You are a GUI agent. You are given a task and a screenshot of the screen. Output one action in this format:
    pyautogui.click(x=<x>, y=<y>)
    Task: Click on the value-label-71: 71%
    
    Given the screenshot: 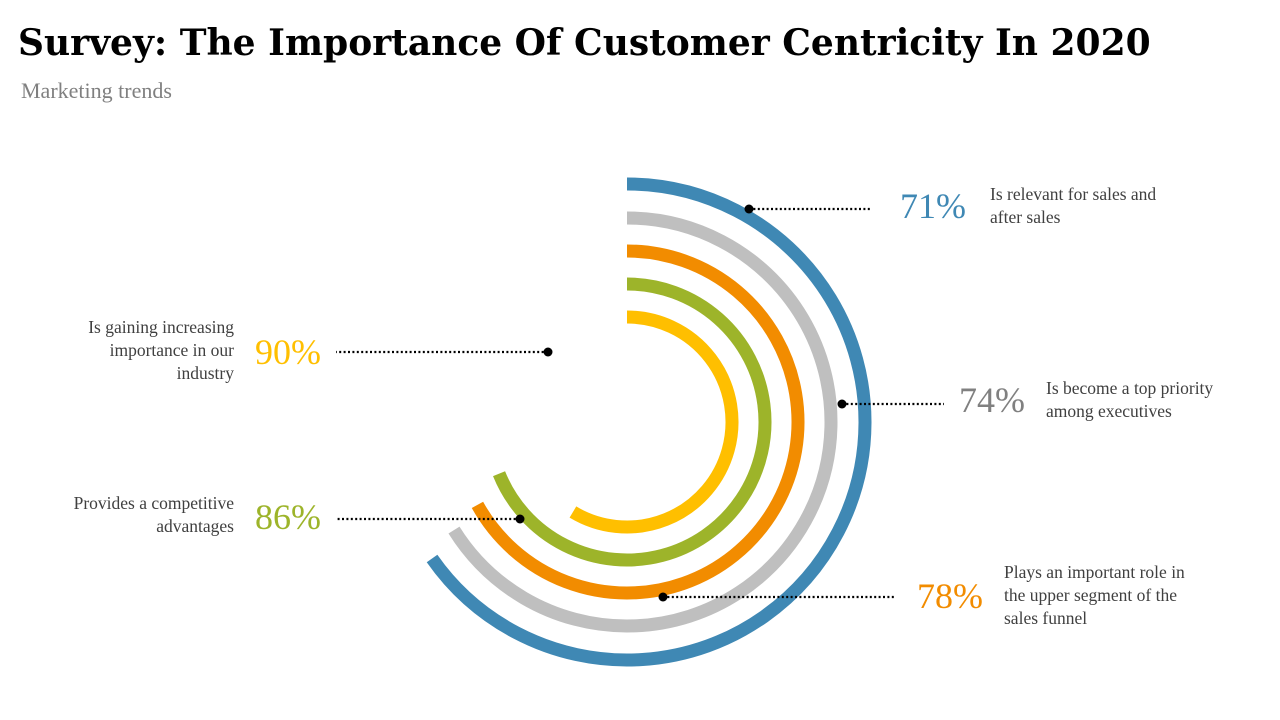 What is the action you would take?
    pyautogui.click(x=933, y=206)
    